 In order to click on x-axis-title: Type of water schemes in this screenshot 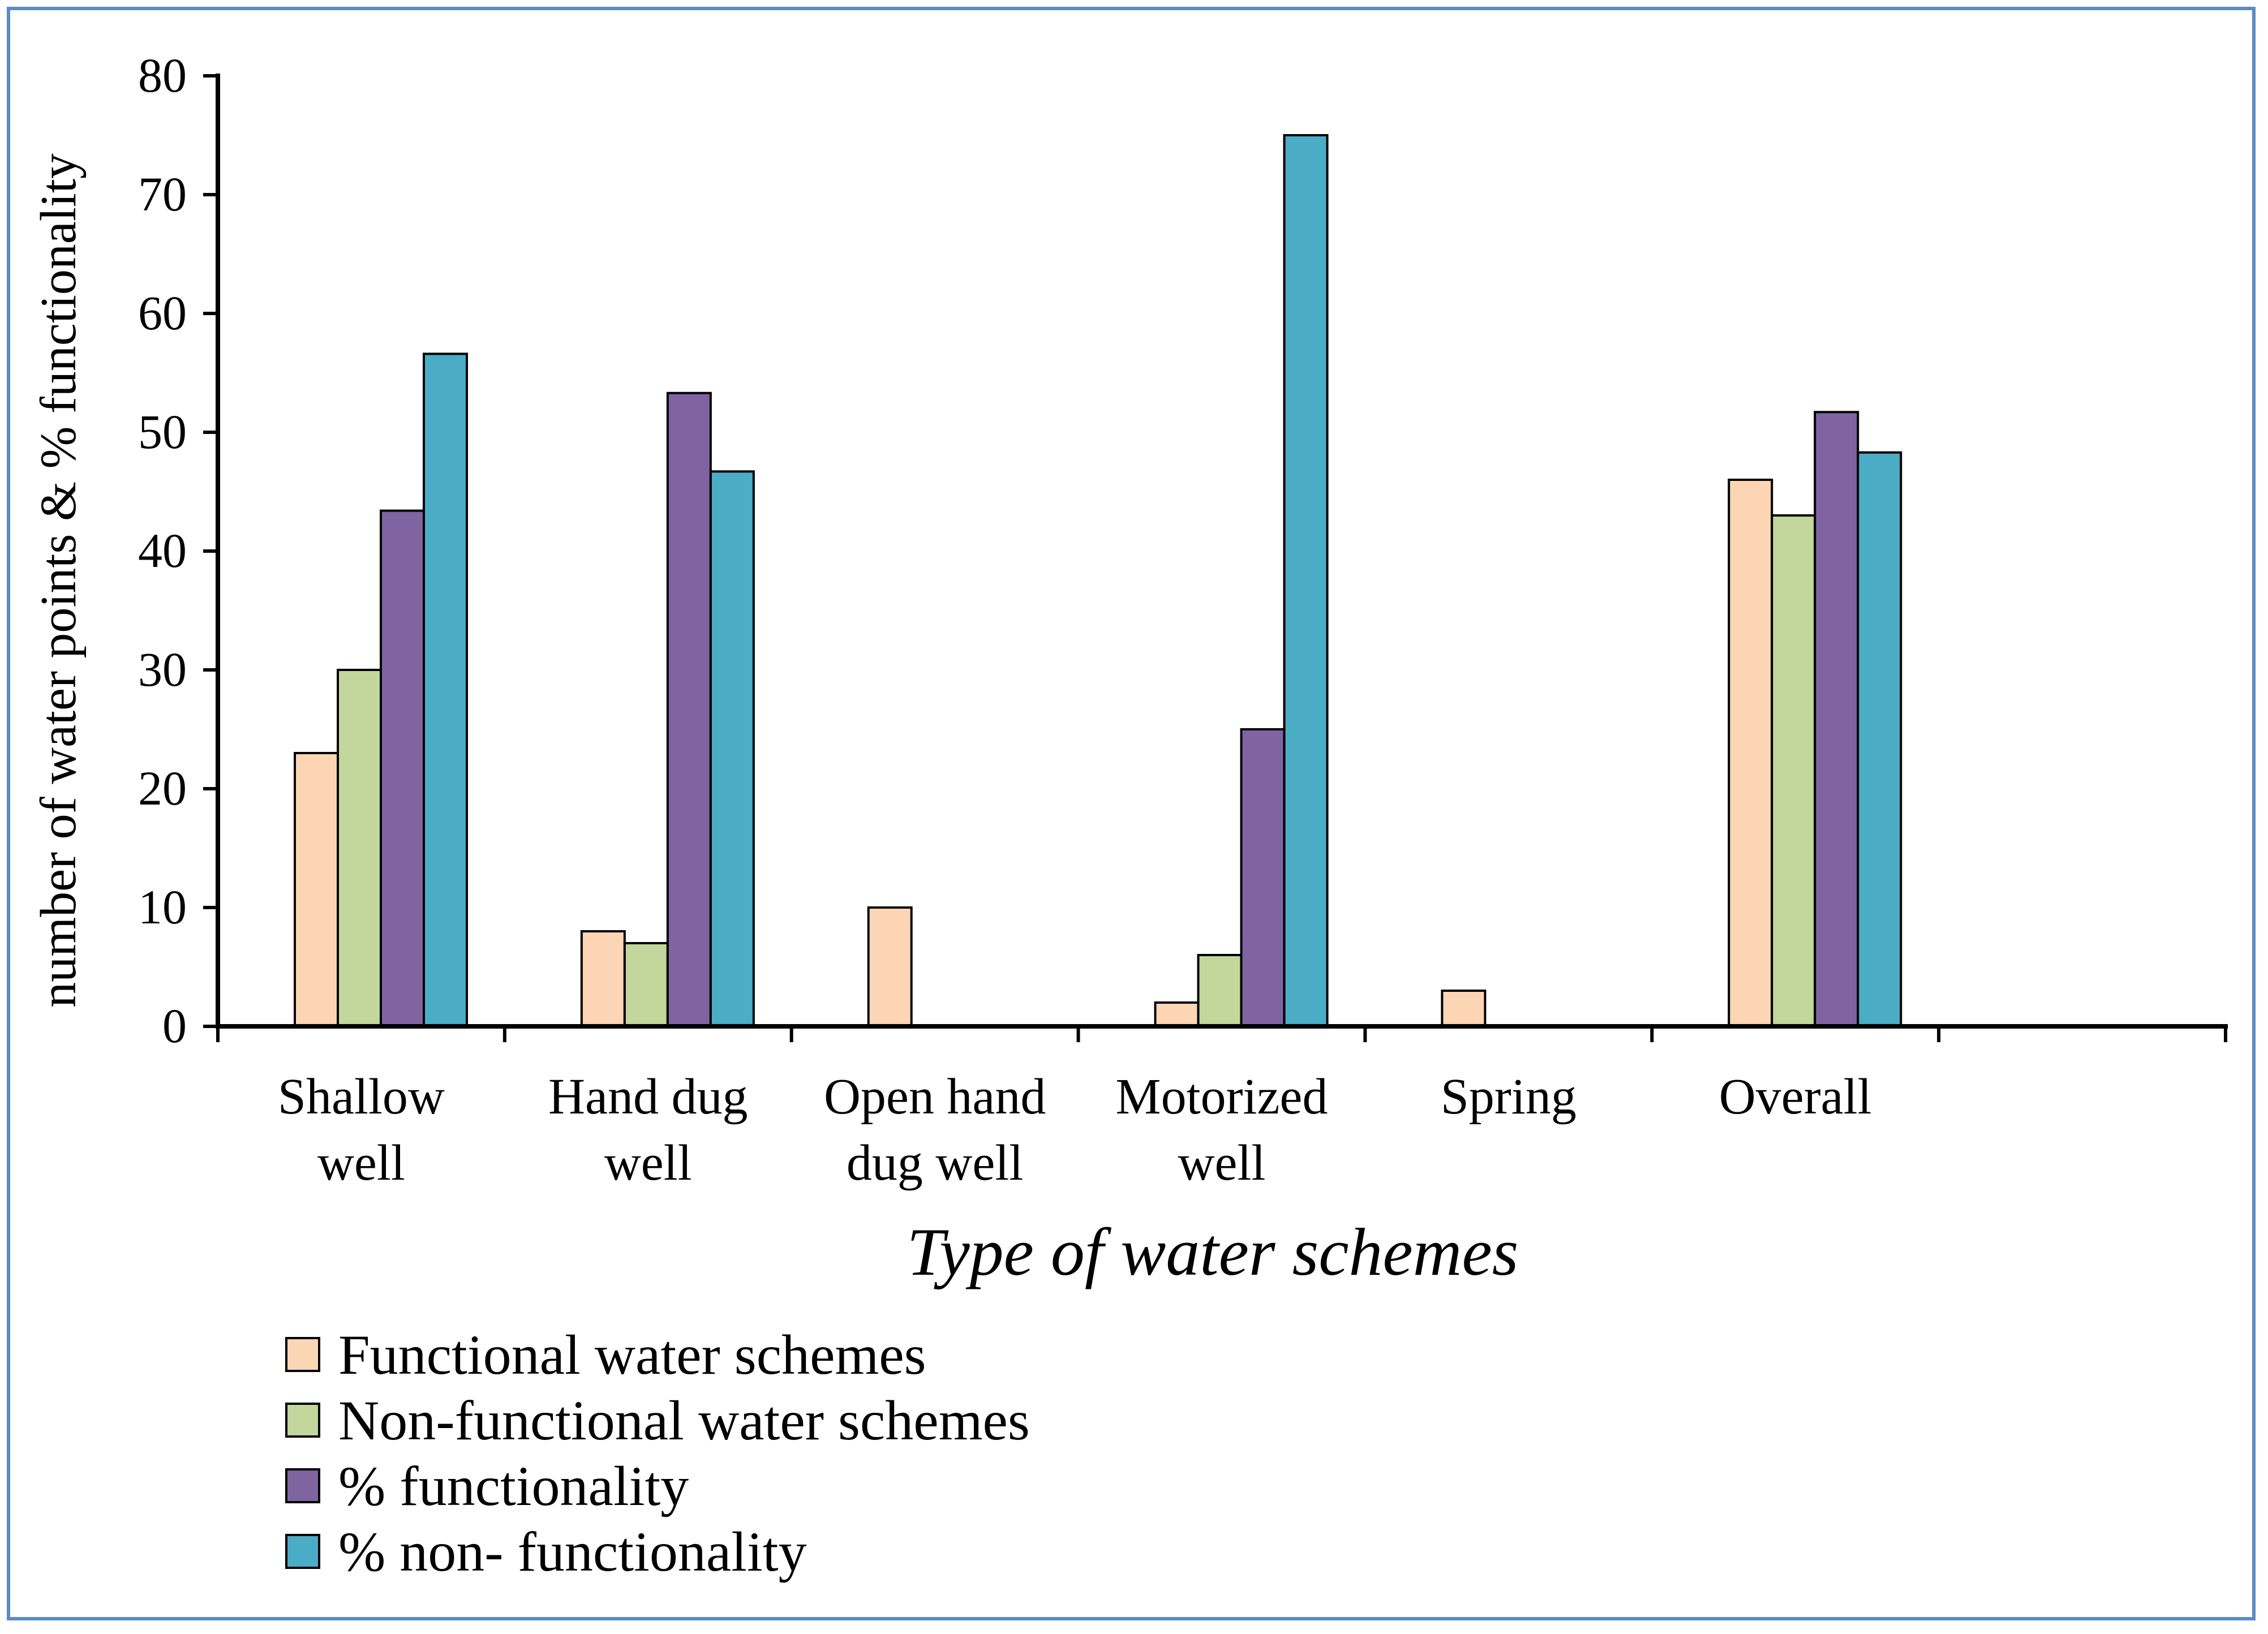, I will do `click(1213, 1251)`.